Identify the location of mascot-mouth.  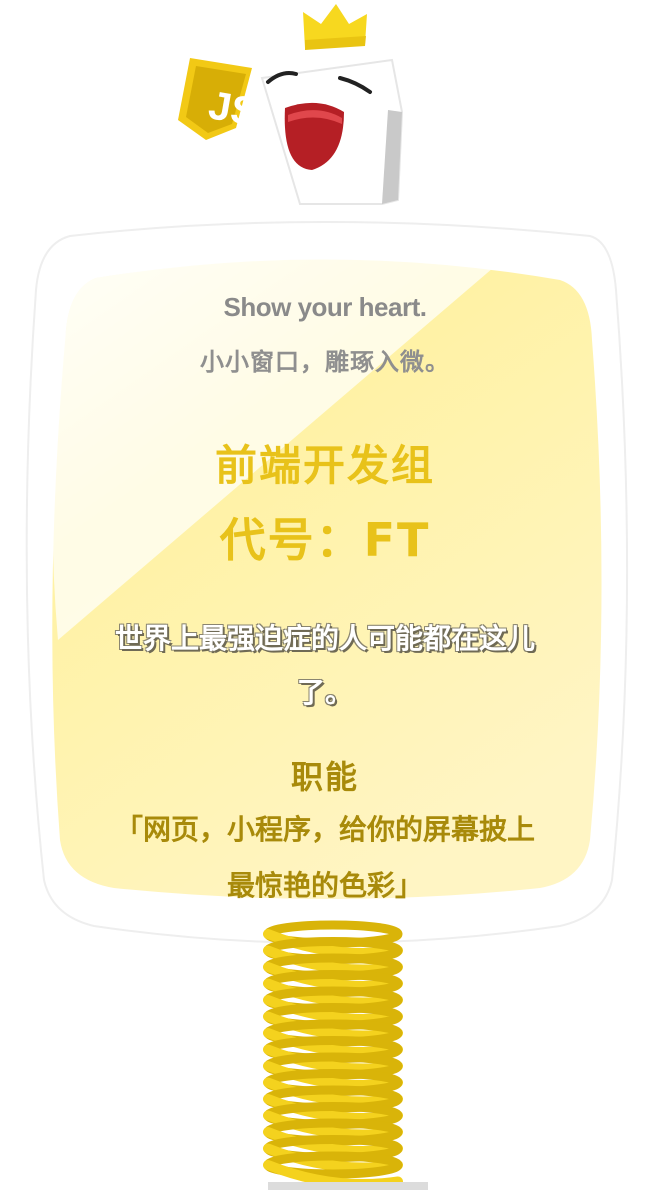
(314, 136).